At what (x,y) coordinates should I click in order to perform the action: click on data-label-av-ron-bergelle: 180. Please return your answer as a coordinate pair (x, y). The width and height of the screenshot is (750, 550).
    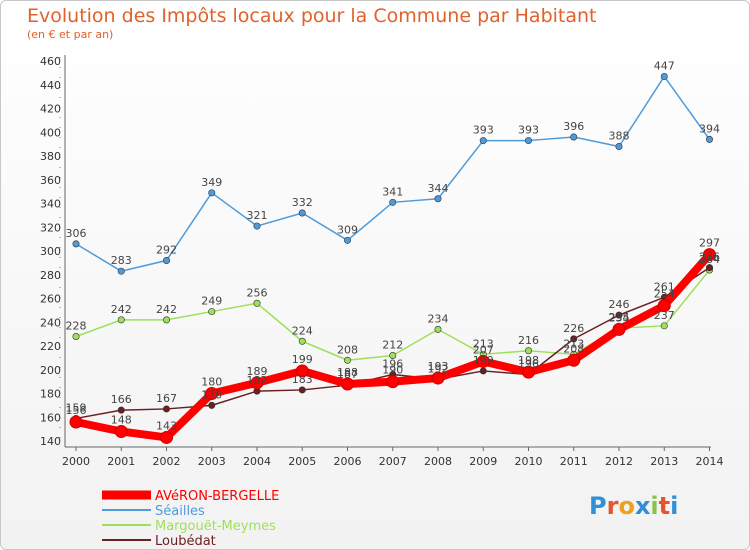
    Looking at the image, I should click on (211, 382).